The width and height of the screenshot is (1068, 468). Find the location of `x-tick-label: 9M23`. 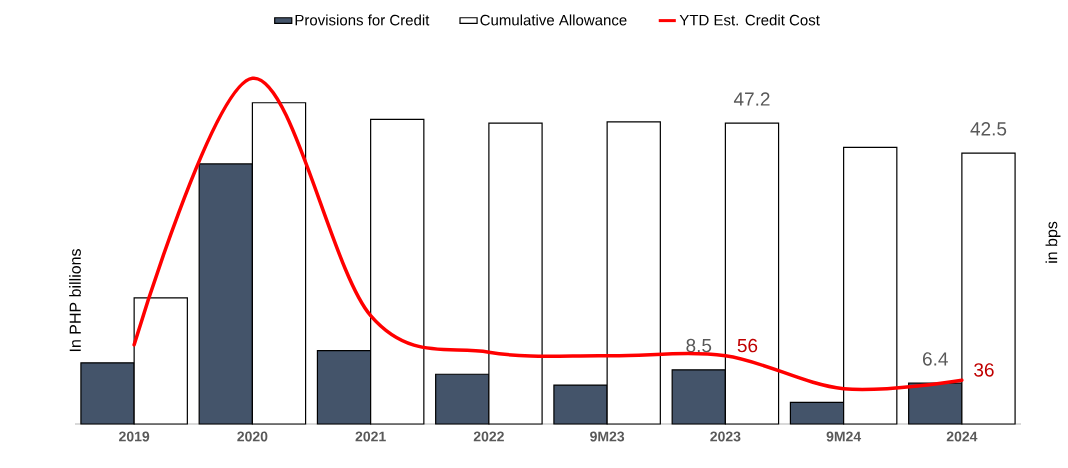

x-tick-label: 9M23 is located at coordinates (607, 436).